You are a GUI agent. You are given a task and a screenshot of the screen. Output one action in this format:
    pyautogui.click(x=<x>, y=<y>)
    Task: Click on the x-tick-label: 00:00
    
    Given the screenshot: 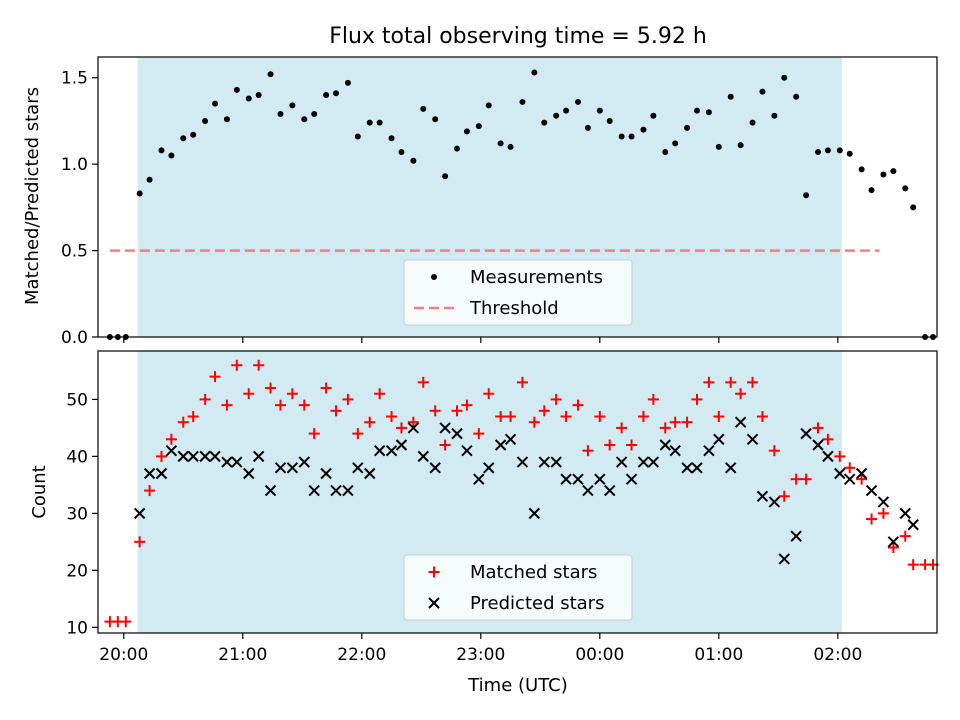 What is the action you would take?
    pyautogui.click(x=599, y=655)
    